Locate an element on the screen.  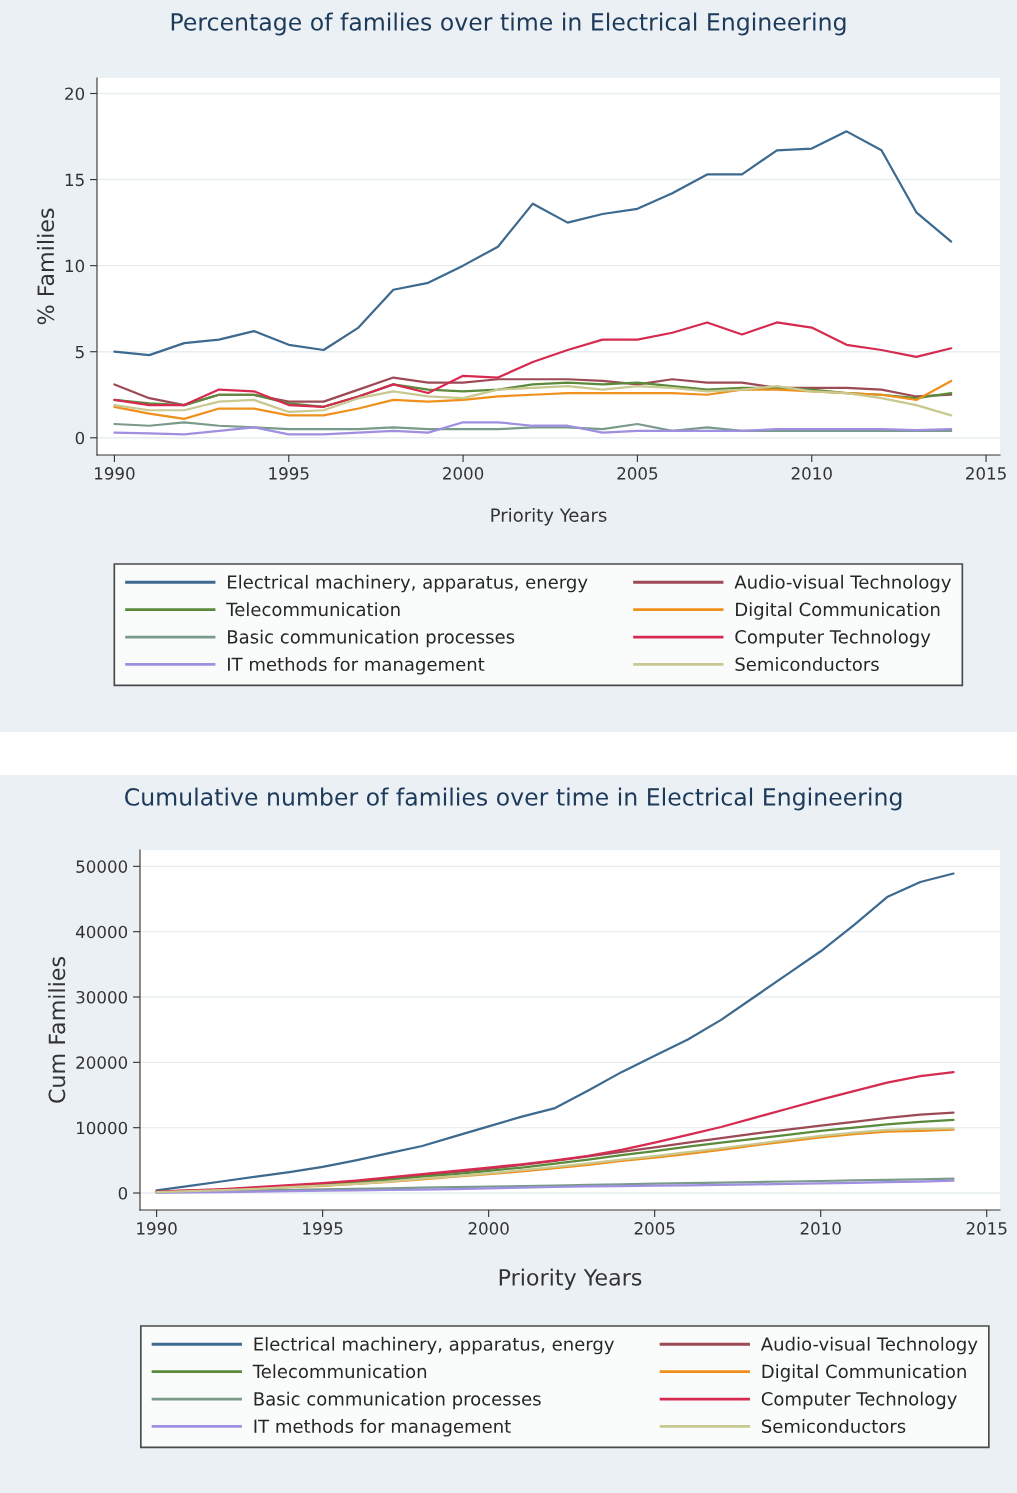
y-tick-label: 30000 is located at coordinates (102, 997).